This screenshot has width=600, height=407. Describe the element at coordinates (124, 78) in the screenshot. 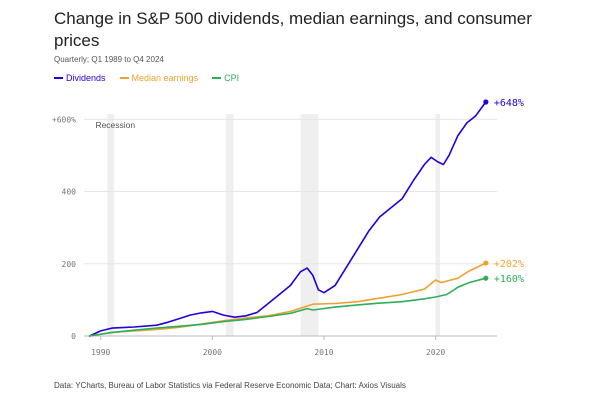

I see `legend-swatch-earnings` at that location.